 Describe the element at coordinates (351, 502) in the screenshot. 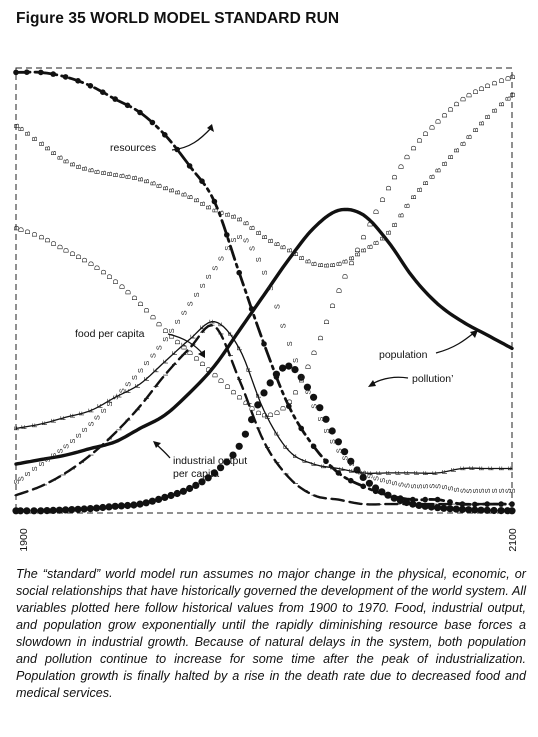

I see `point-industrial-output-per-capita-36: I` at that location.